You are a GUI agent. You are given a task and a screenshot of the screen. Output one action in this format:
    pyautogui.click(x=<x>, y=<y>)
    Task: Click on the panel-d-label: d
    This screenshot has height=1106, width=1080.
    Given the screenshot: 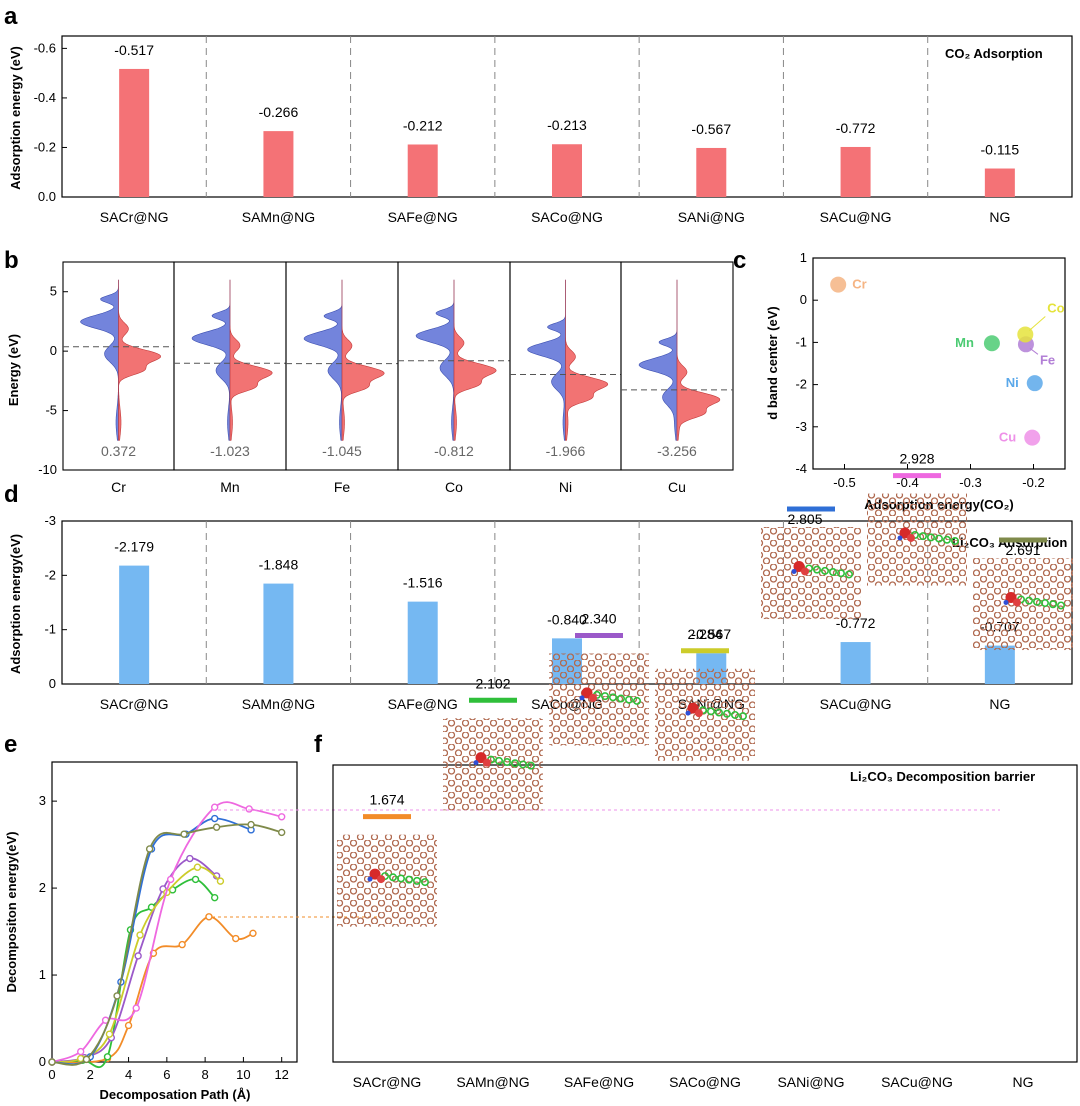 What is the action you would take?
    pyautogui.click(x=11, y=494)
    